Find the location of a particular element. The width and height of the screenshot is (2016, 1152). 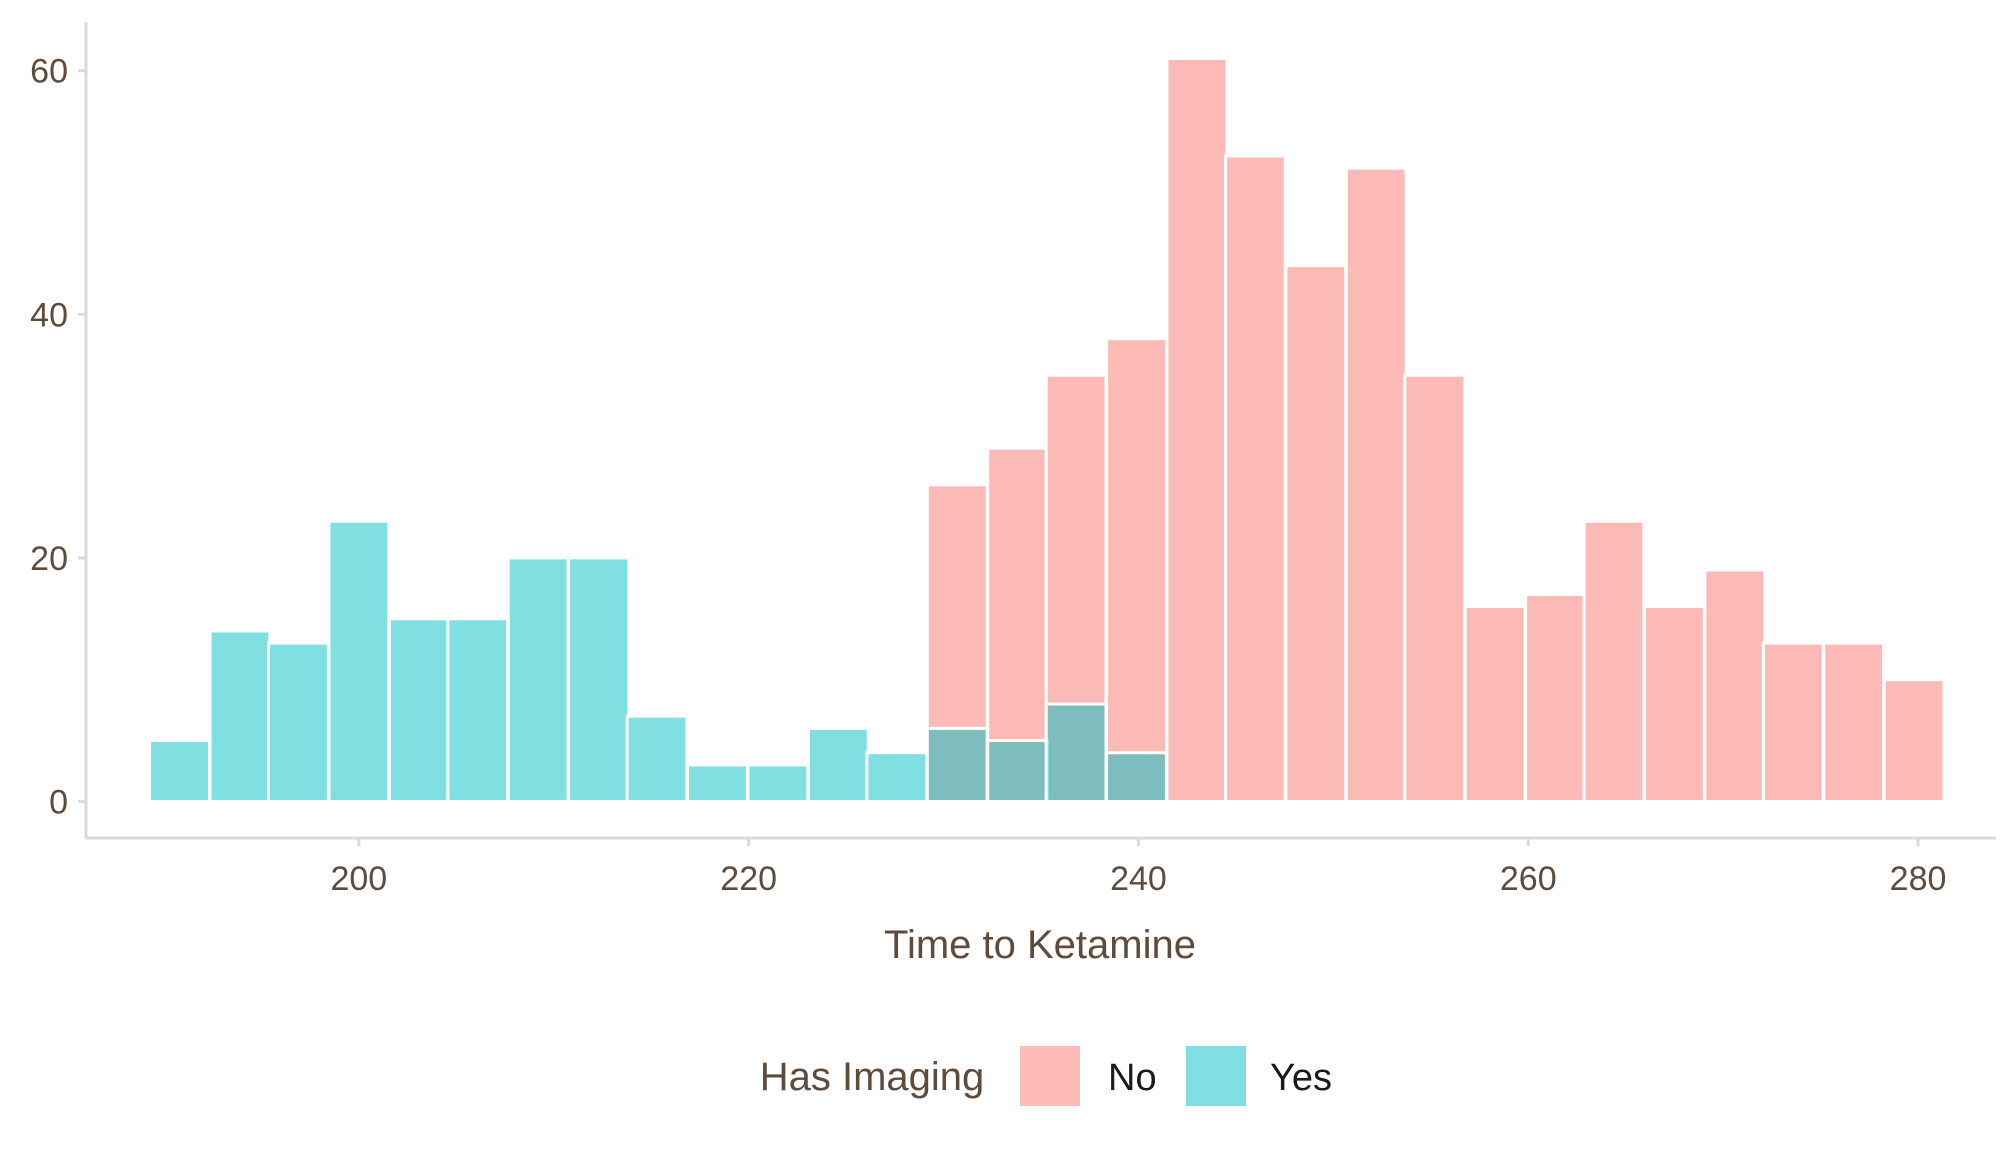

y-tick-label: 60 is located at coordinates (49, 72).